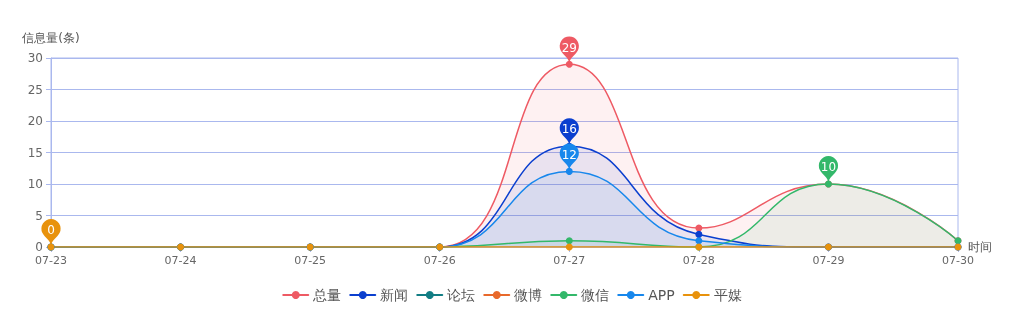  What do you see at coordinates (35, 58) in the screenshot?
I see `y-tick-label: 30` at bounding box center [35, 58].